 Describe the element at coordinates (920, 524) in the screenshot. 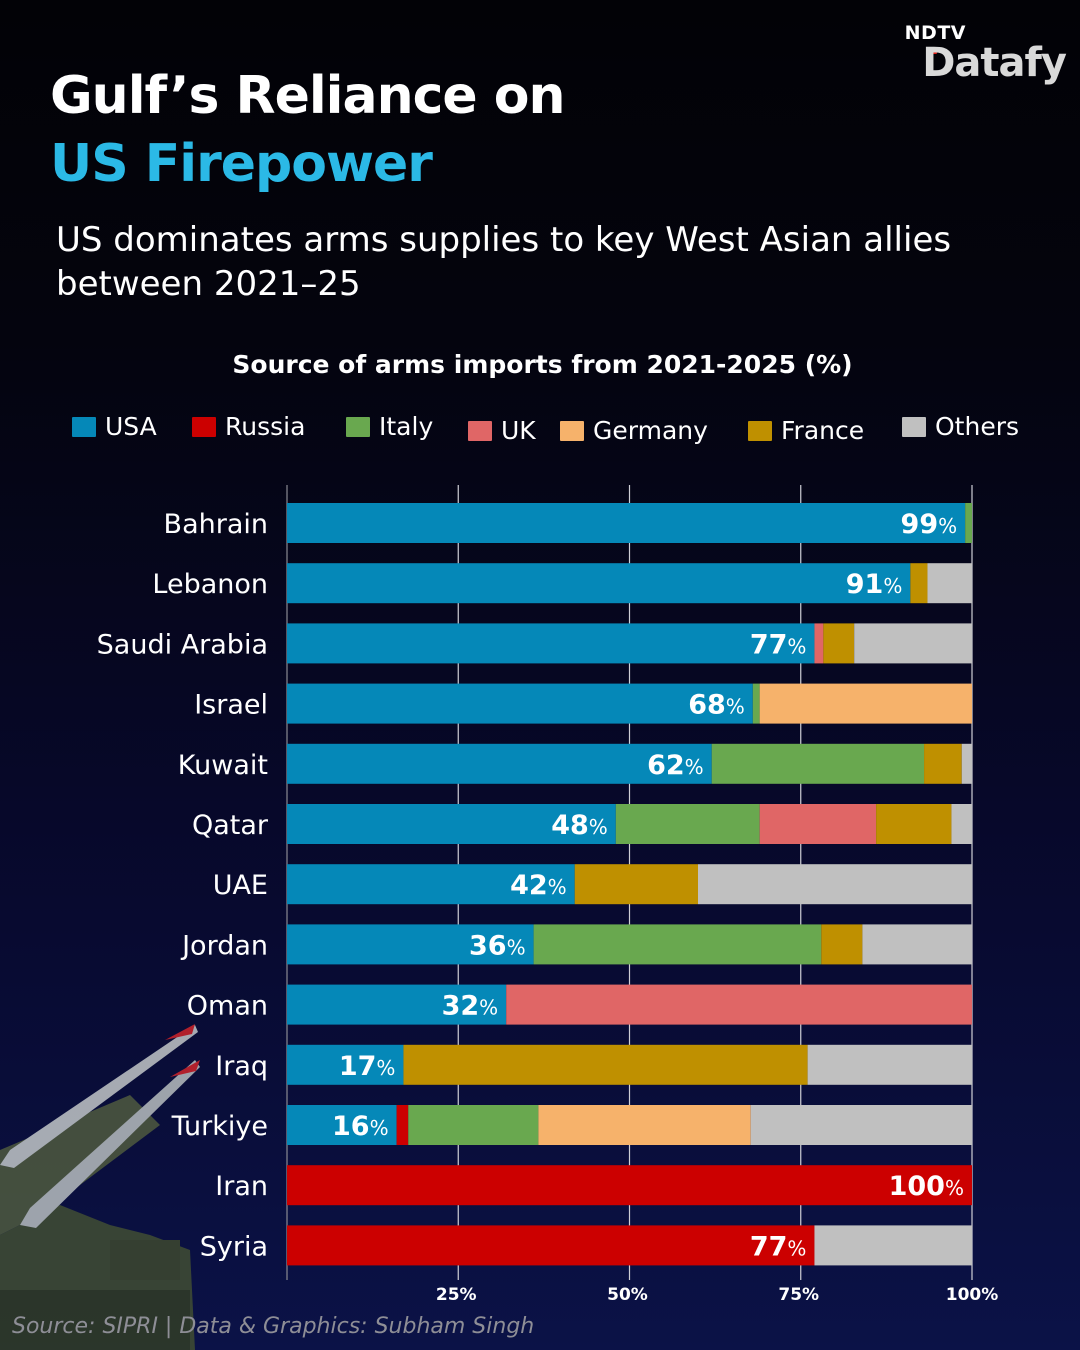

I see `data-label-value: 99` at that location.